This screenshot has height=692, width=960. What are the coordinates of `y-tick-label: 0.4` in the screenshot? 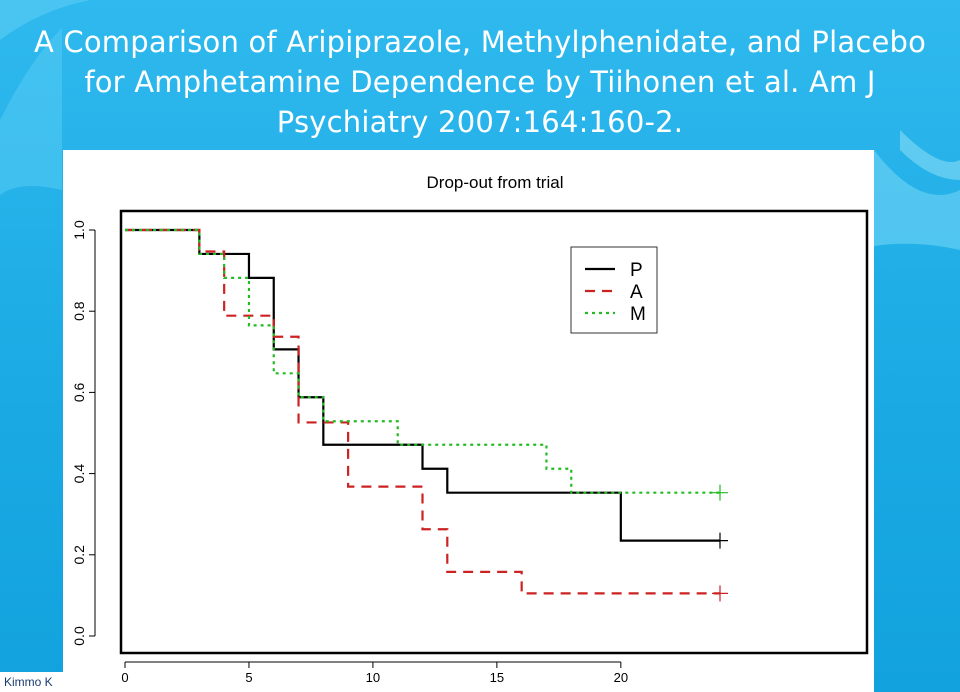 It's located at (79, 474).